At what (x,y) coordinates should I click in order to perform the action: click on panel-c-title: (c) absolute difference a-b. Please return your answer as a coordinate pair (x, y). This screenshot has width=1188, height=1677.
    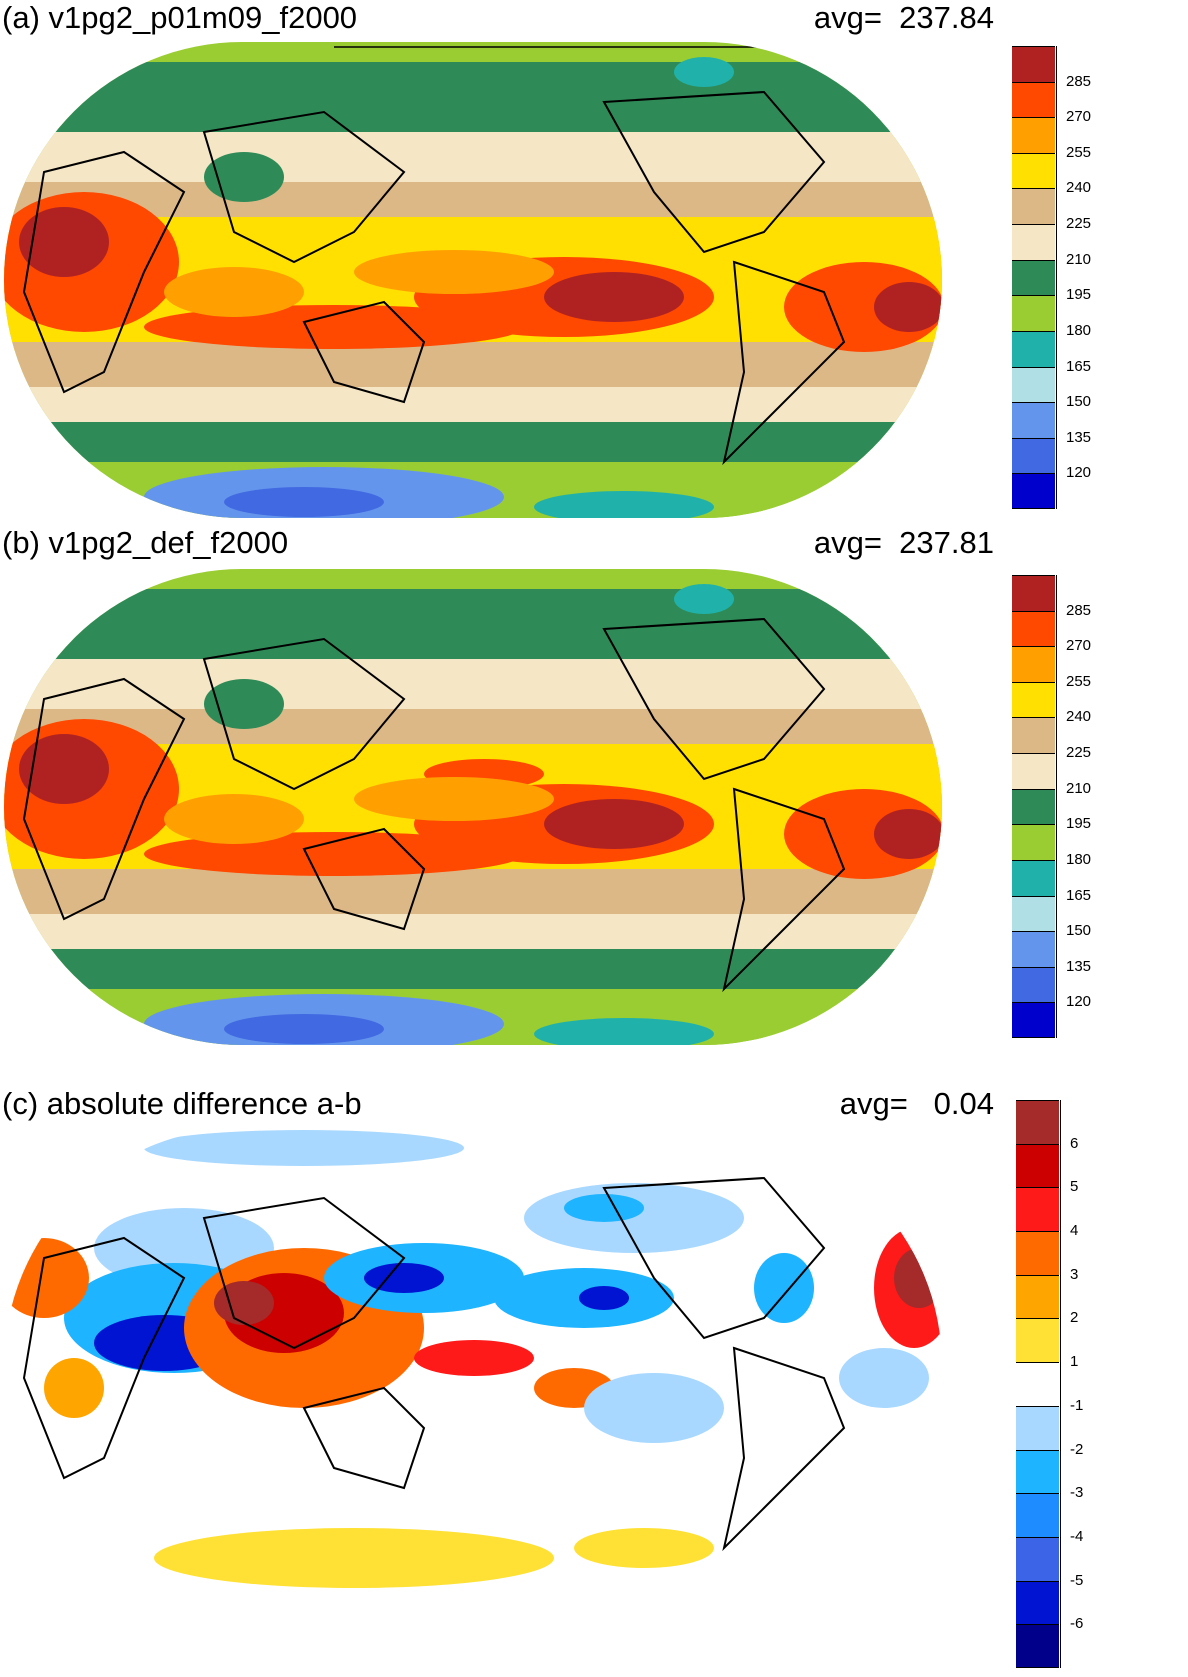
    Looking at the image, I should click on (182, 1103).